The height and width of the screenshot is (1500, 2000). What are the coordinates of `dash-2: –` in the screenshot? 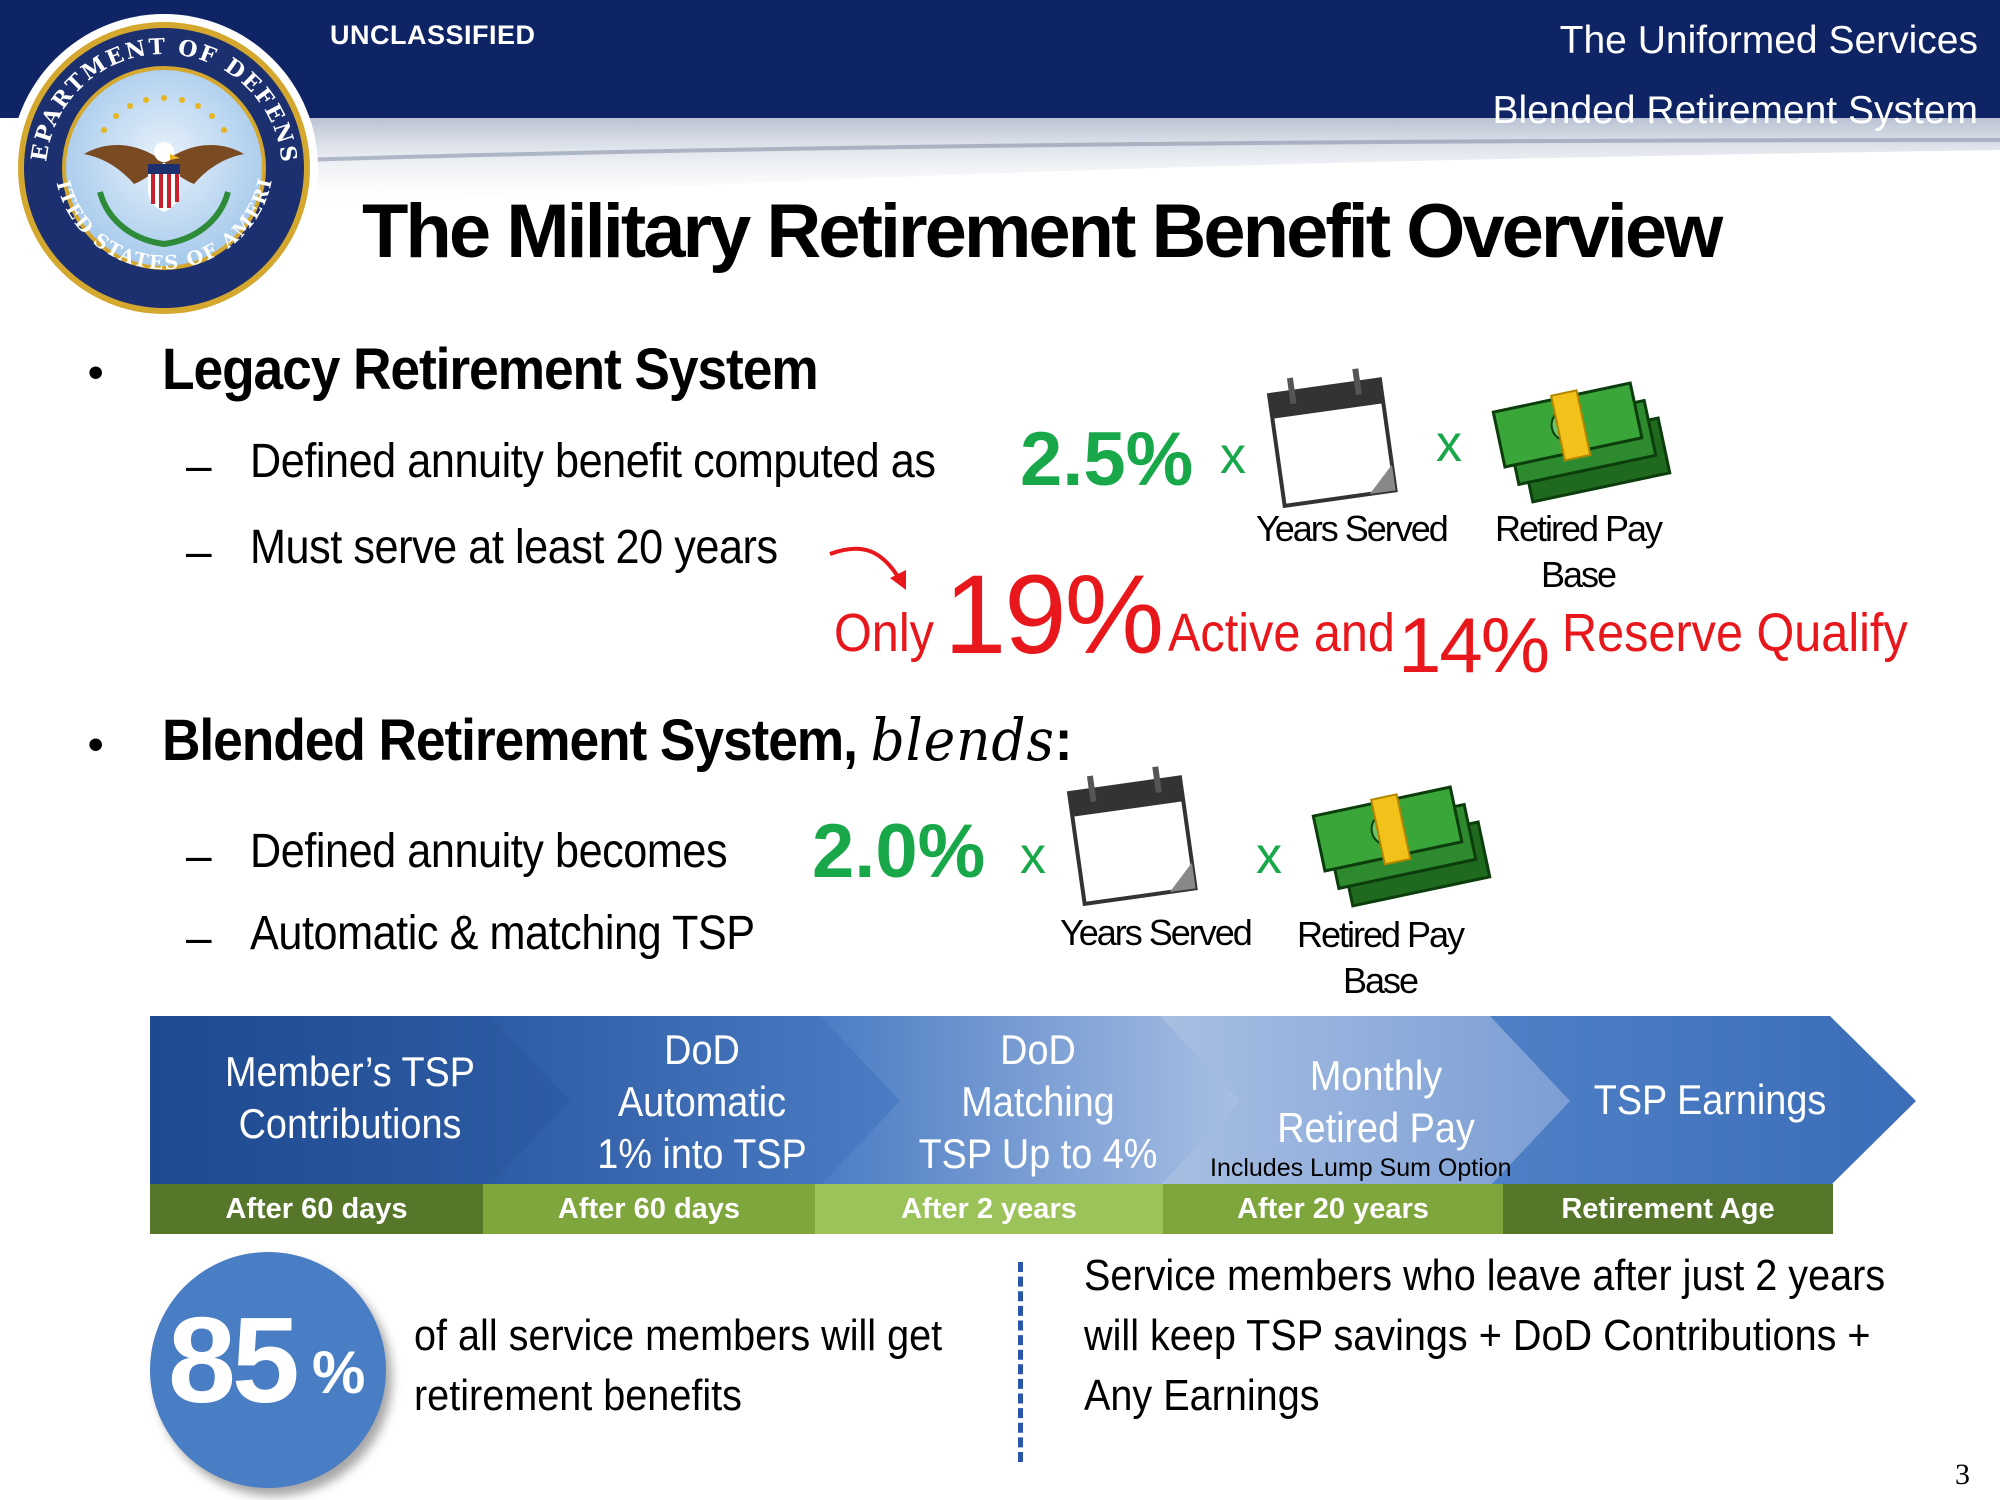 It's located at (199, 551).